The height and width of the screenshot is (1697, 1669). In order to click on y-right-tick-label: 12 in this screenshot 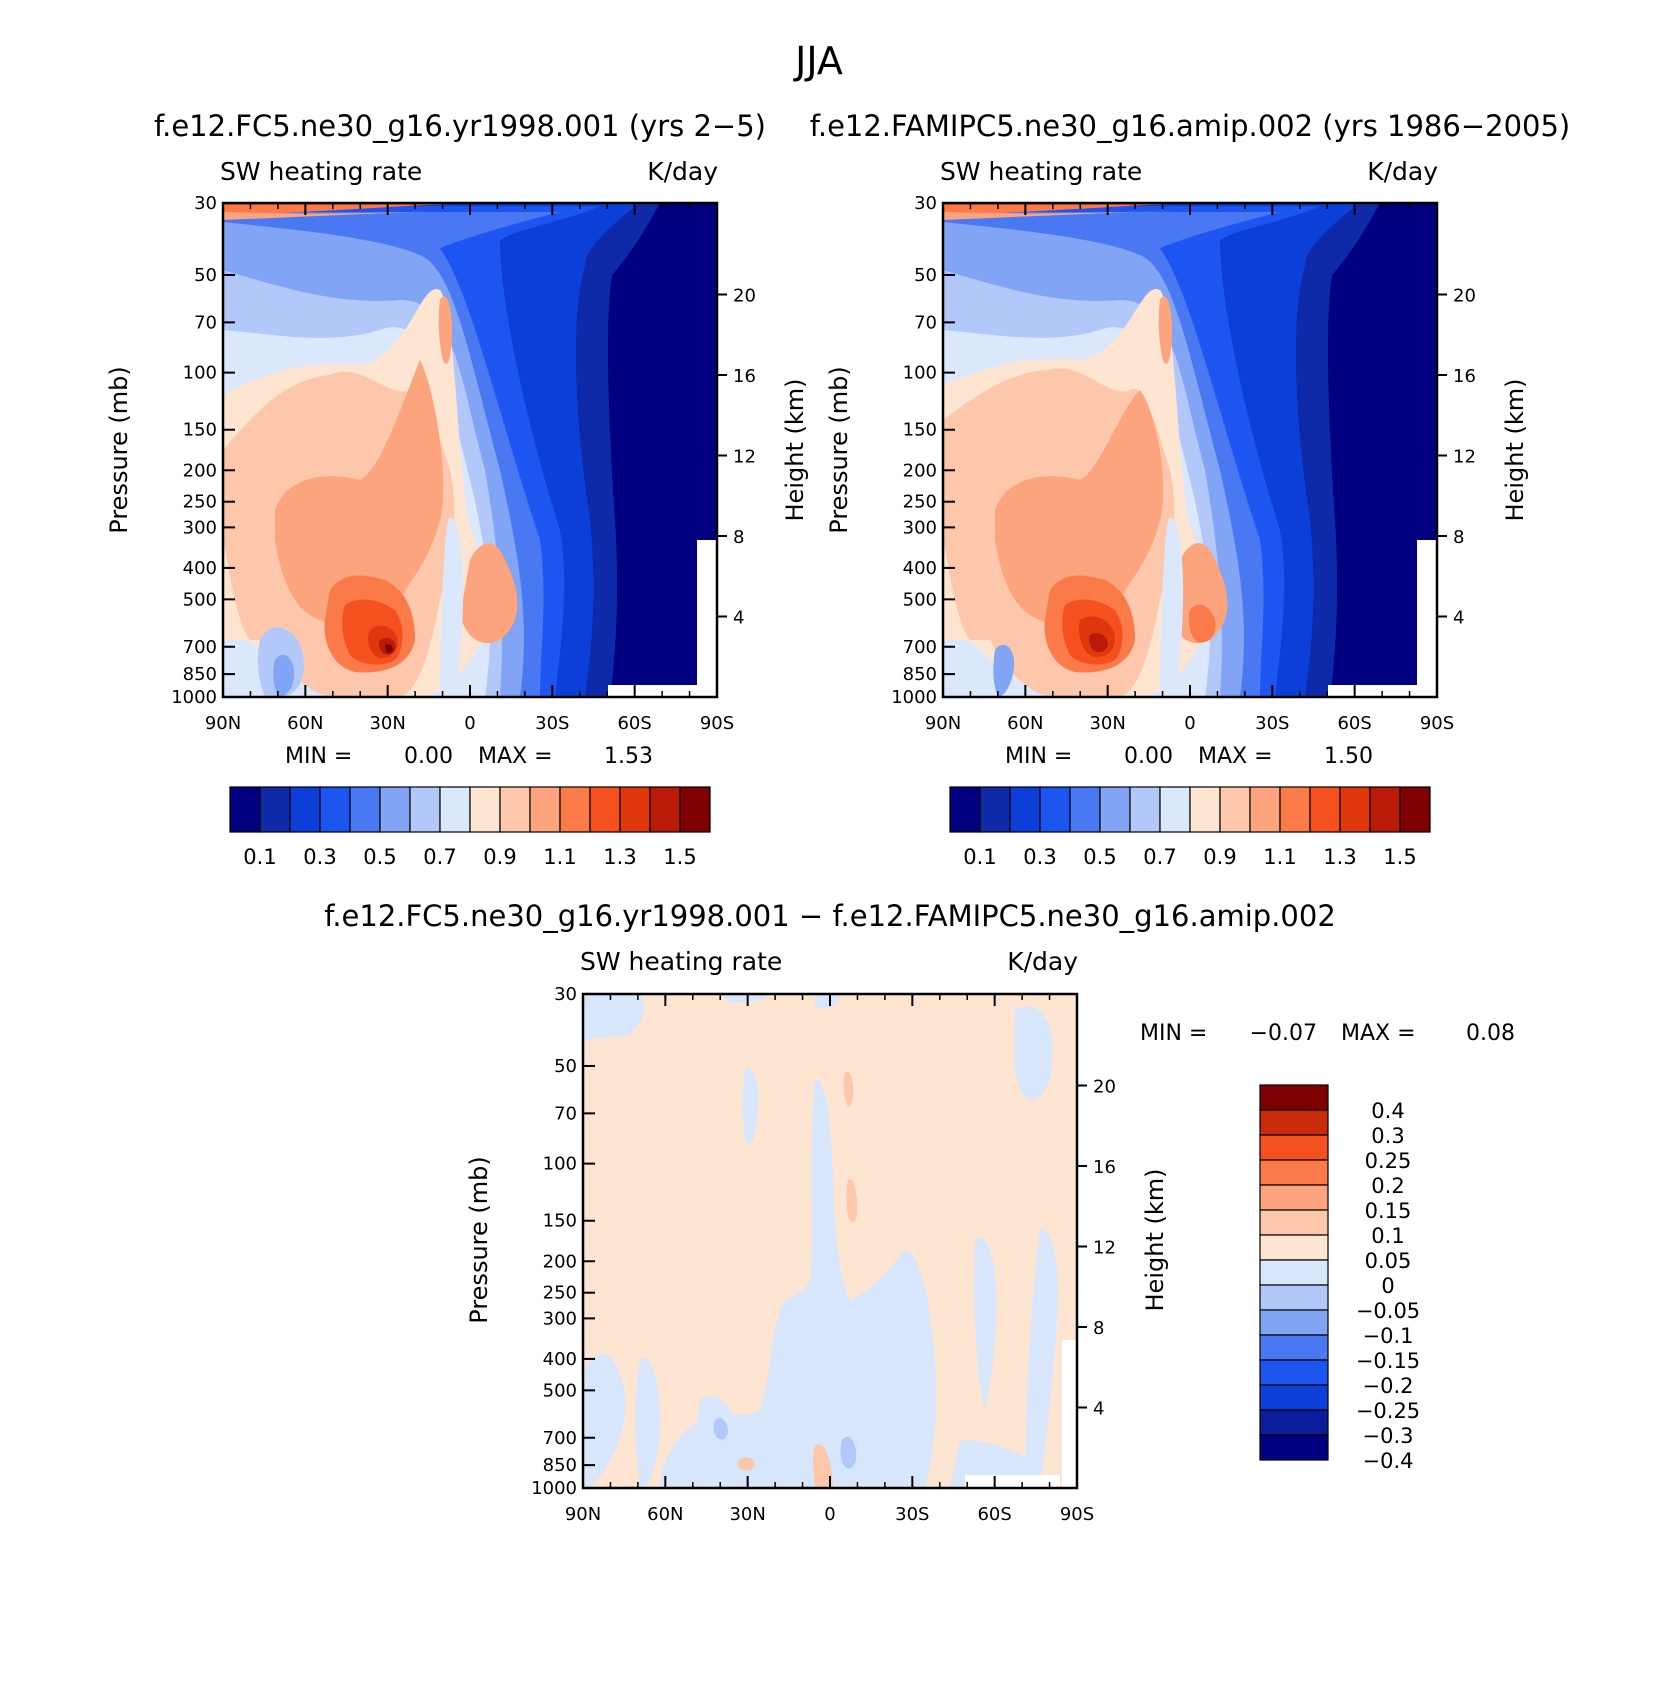, I will do `click(1104, 1247)`.